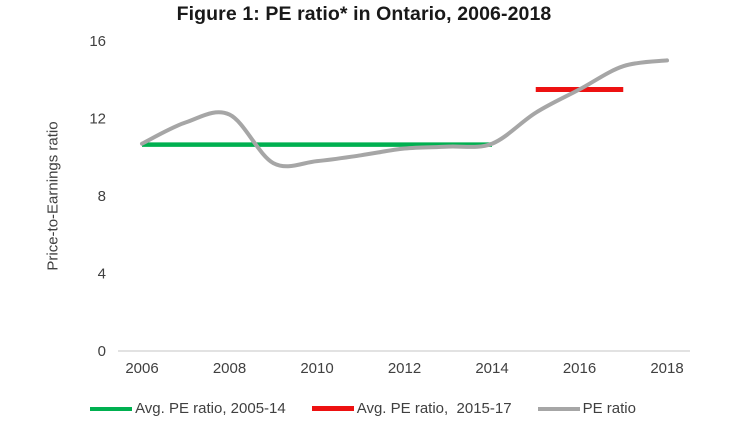 The height and width of the screenshot is (422, 750). I want to click on legend-item-avg-2005-14: Avg. PE ratio, 2005-14, so click(188, 408).